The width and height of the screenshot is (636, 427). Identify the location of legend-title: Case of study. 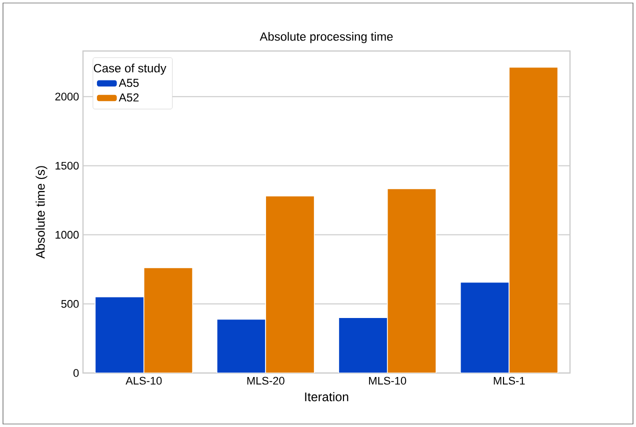
(130, 69).